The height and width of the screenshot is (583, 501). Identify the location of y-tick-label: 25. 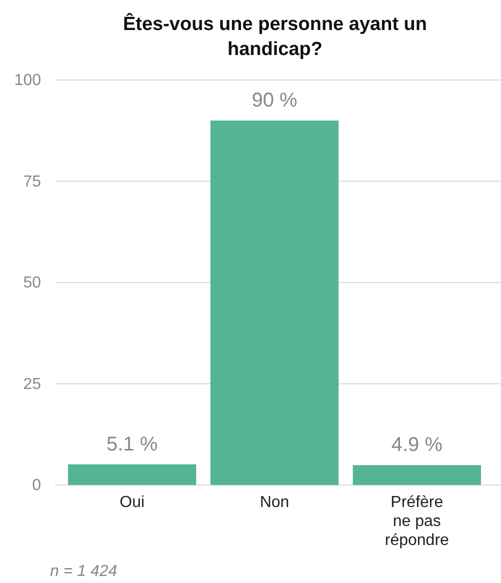
(32, 384).